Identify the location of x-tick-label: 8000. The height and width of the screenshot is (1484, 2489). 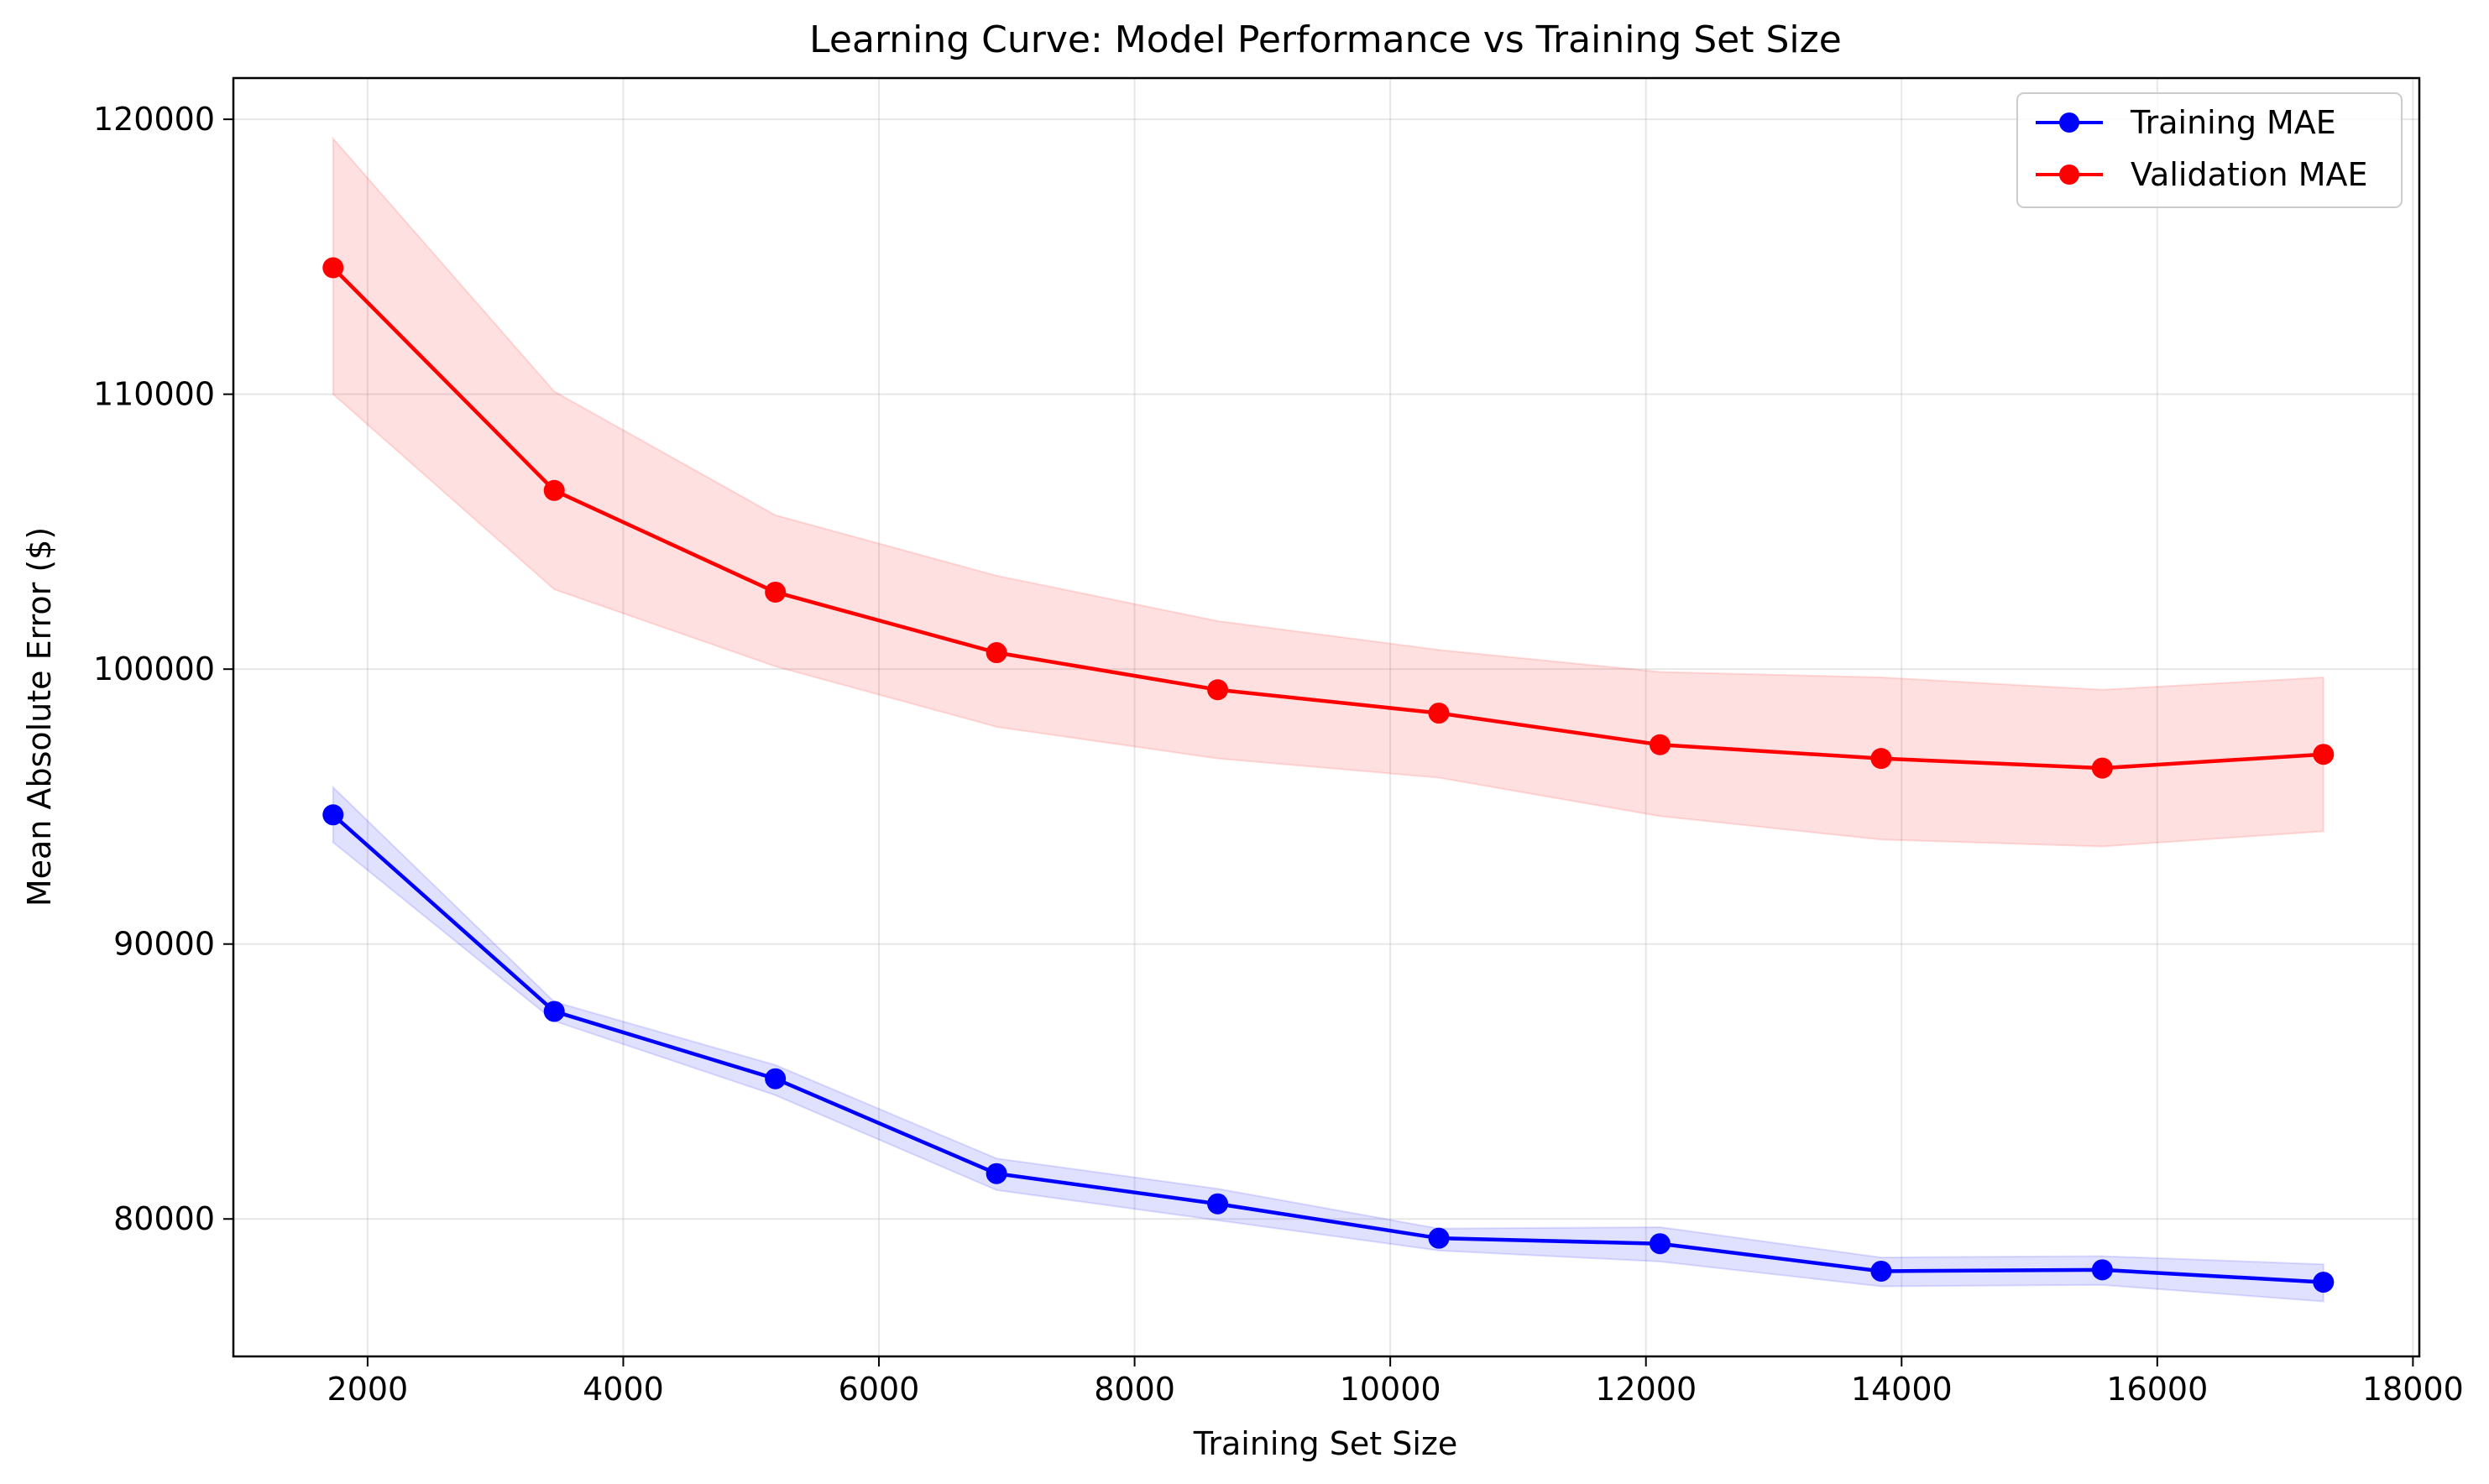
(1134, 1389).